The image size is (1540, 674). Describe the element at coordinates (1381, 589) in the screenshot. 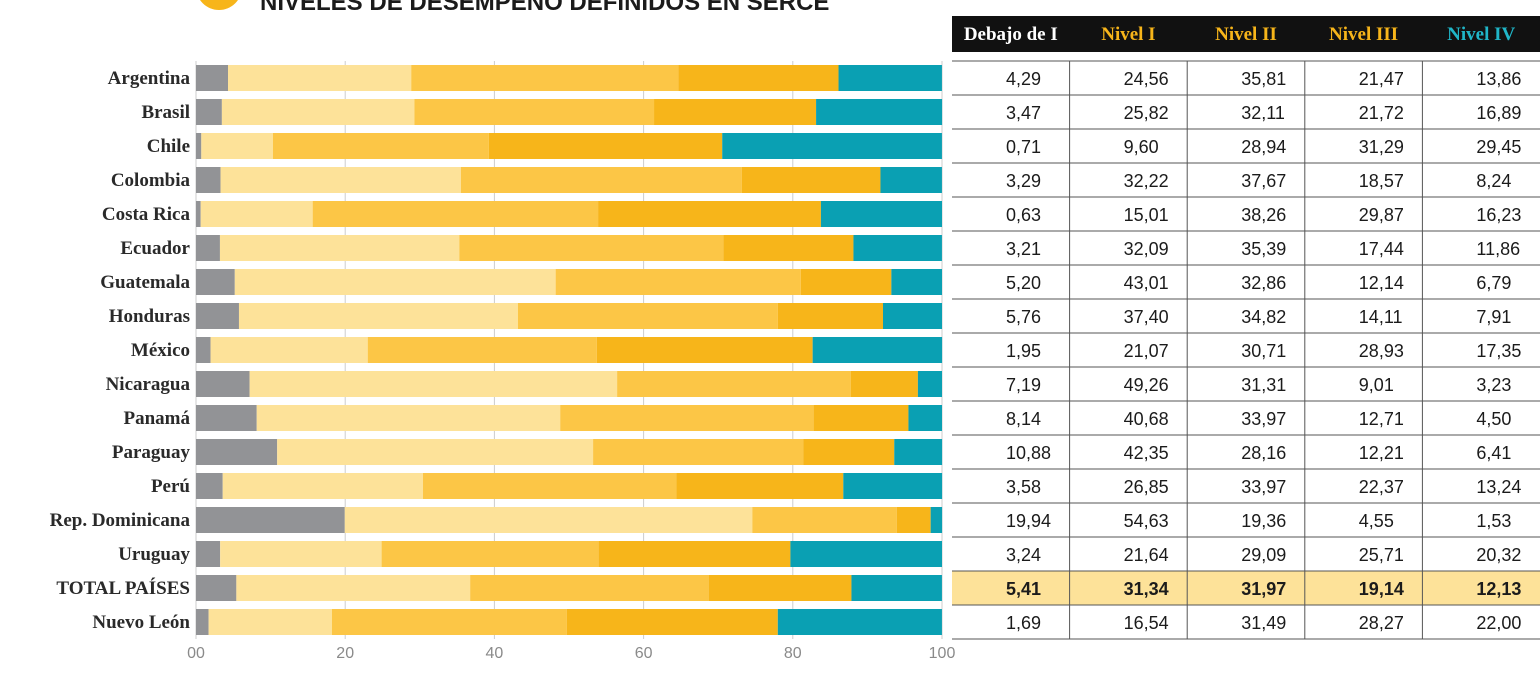

I see `table-cell: 19,14` at that location.